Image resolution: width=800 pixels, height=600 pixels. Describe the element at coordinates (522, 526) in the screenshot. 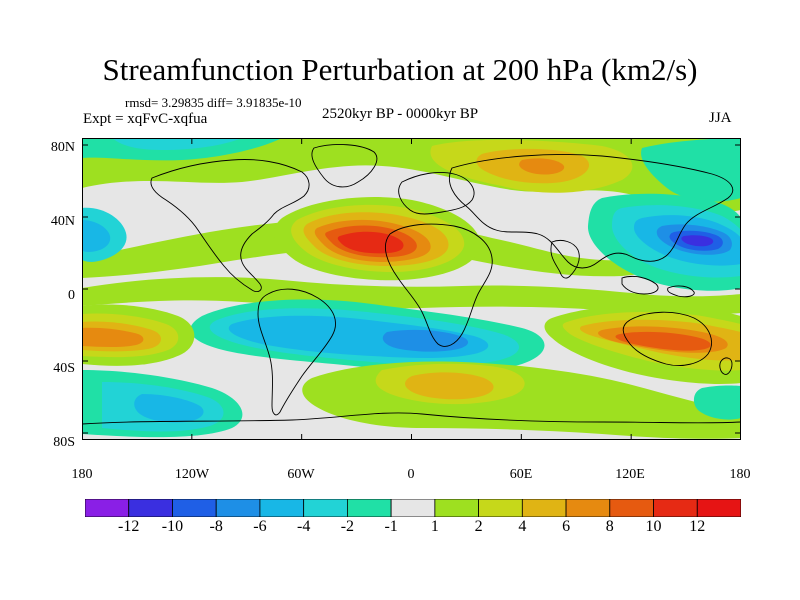

I see `colorbar-label: 4` at that location.